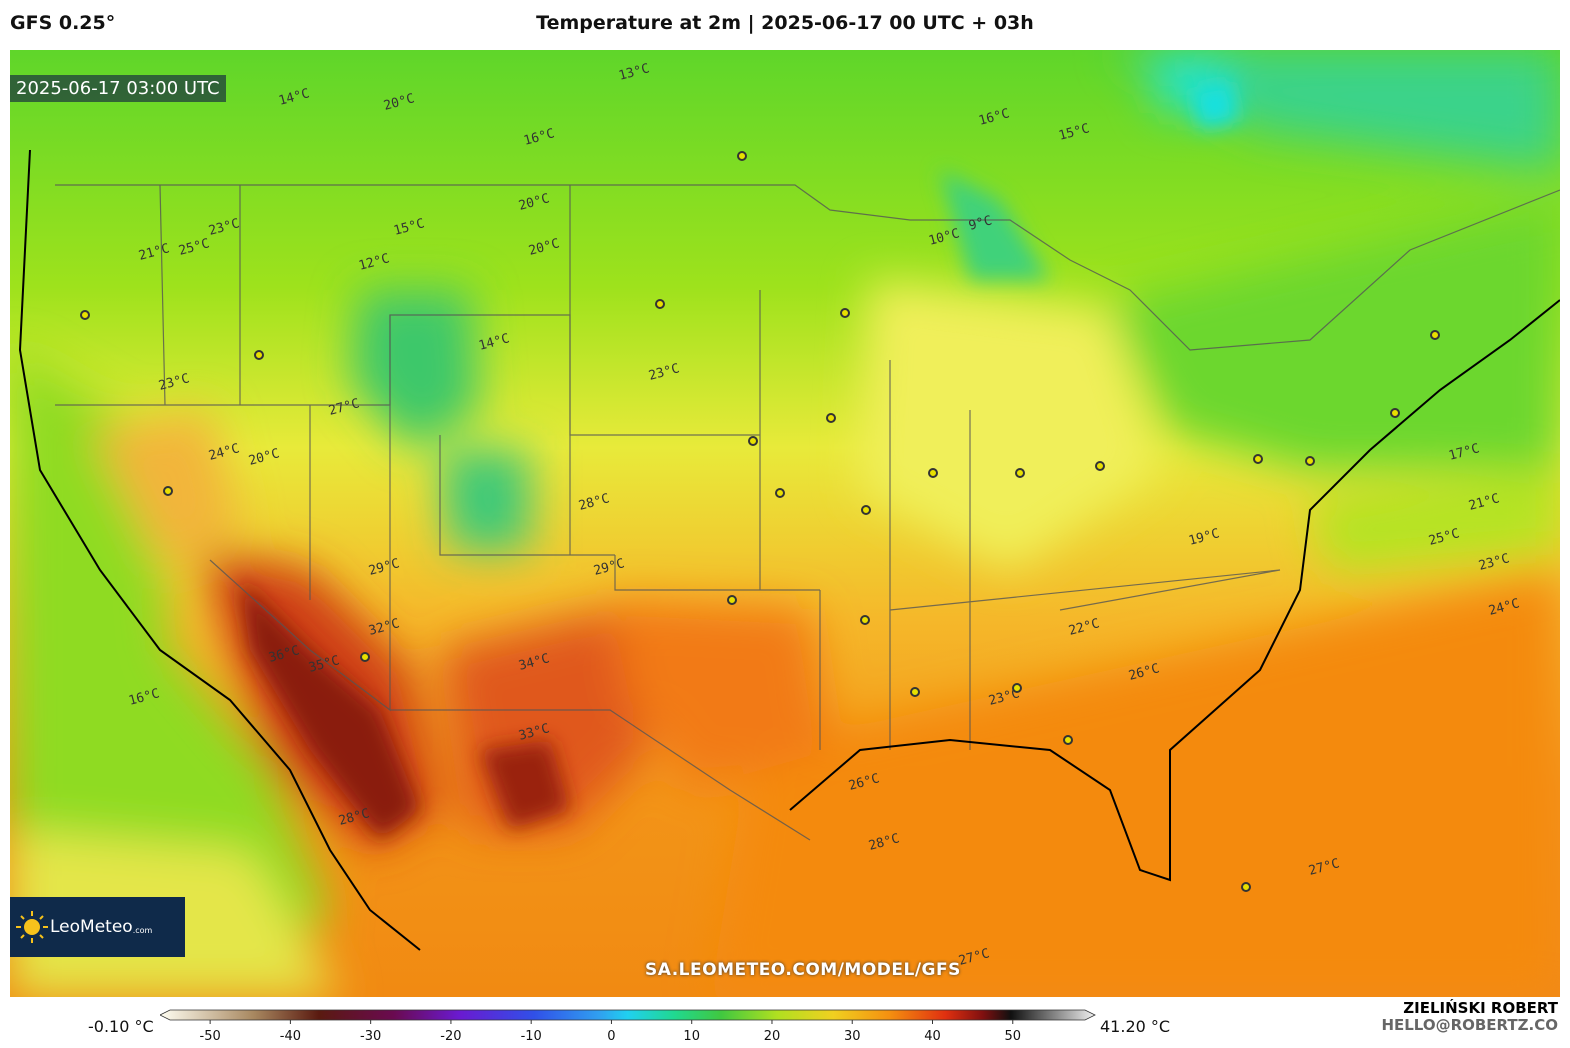  What do you see at coordinates (450, 1036) in the screenshot?
I see `colorbar-tick-label: -20` at bounding box center [450, 1036].